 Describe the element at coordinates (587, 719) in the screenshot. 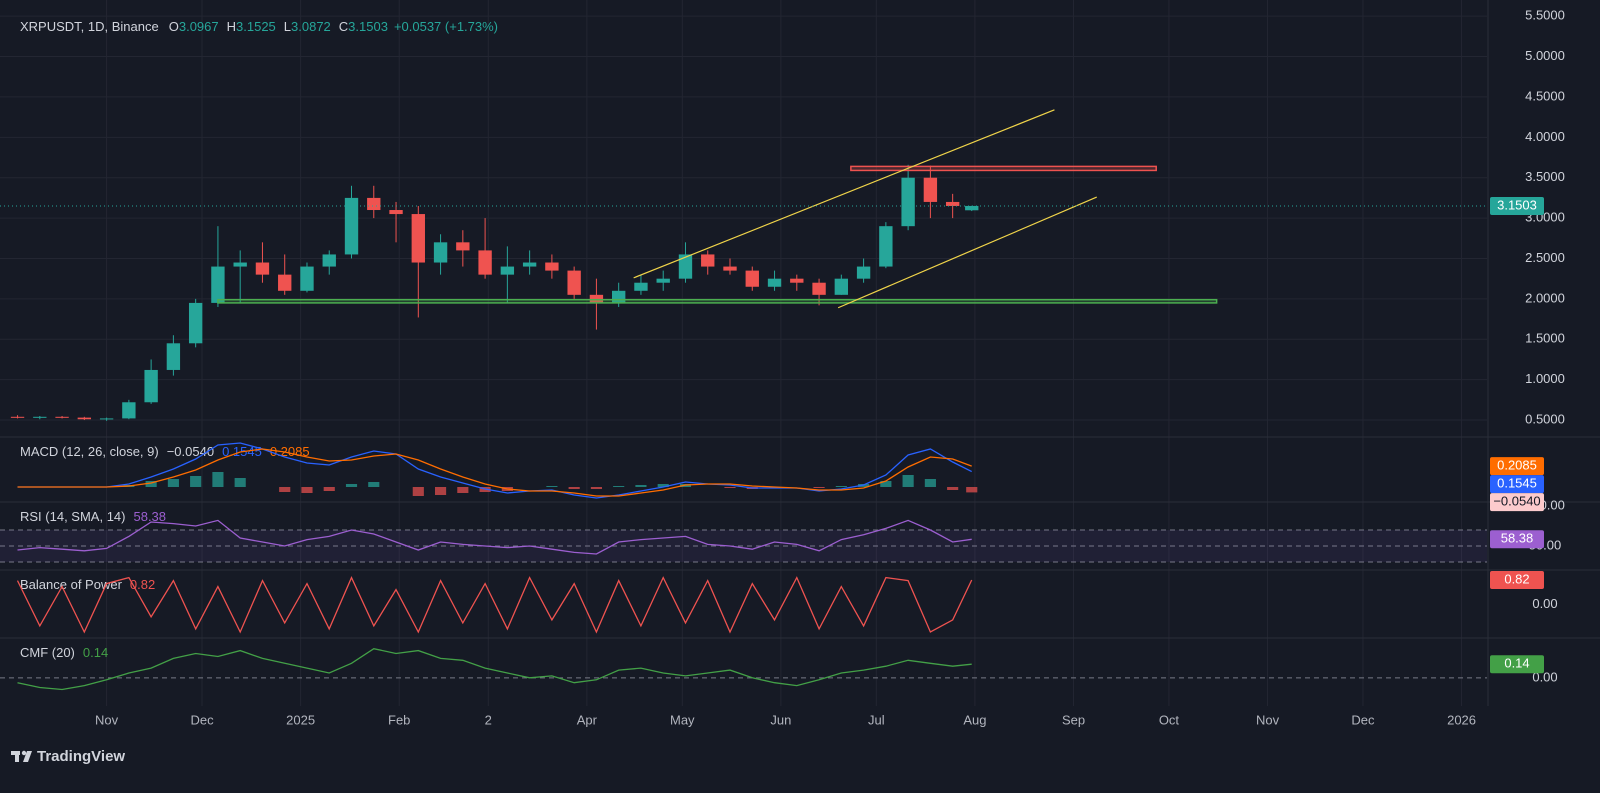

I see `x-tick-label: Apr` at that location.